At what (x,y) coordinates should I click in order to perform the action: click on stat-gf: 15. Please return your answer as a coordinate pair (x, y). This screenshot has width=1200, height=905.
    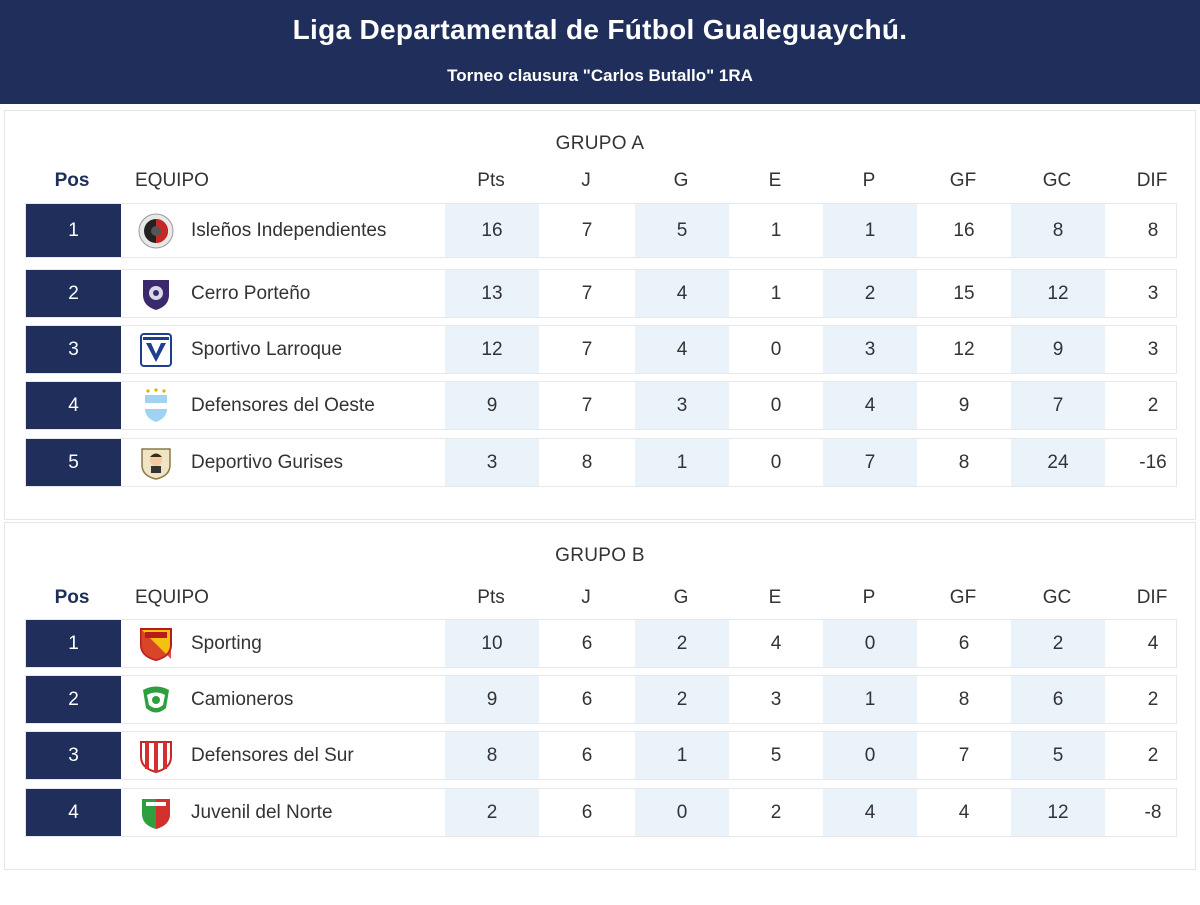
    Looking at the image, I should click on (964, 293).